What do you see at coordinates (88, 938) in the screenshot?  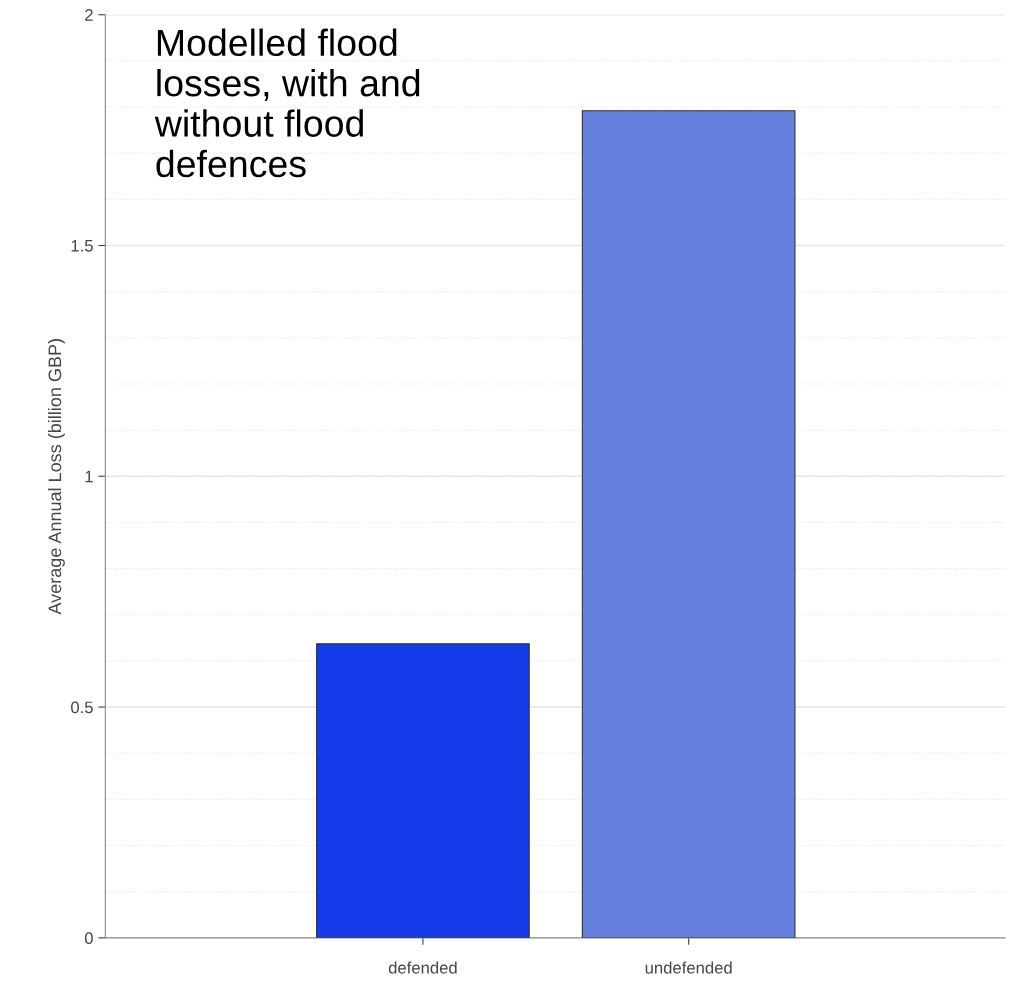 I see `y-tick-label: 0` at bounding box center [88, 938].